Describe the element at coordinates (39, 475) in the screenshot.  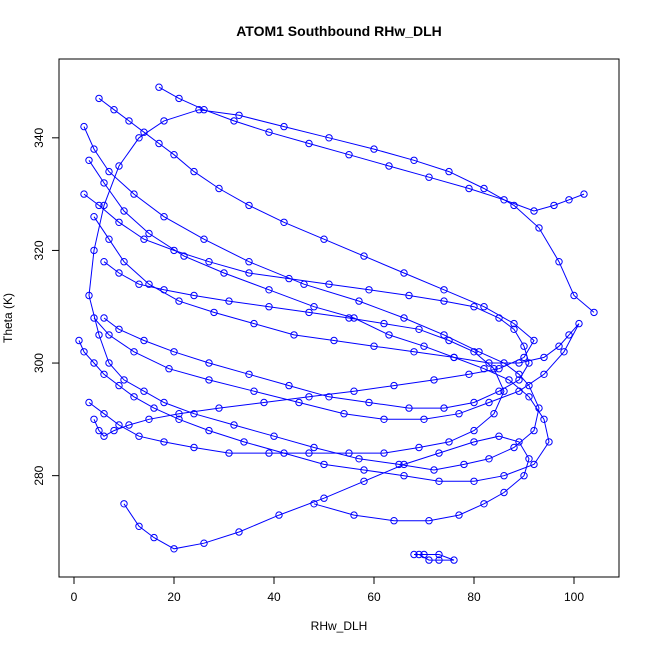
I see `y-tick-label: 280` at that location.